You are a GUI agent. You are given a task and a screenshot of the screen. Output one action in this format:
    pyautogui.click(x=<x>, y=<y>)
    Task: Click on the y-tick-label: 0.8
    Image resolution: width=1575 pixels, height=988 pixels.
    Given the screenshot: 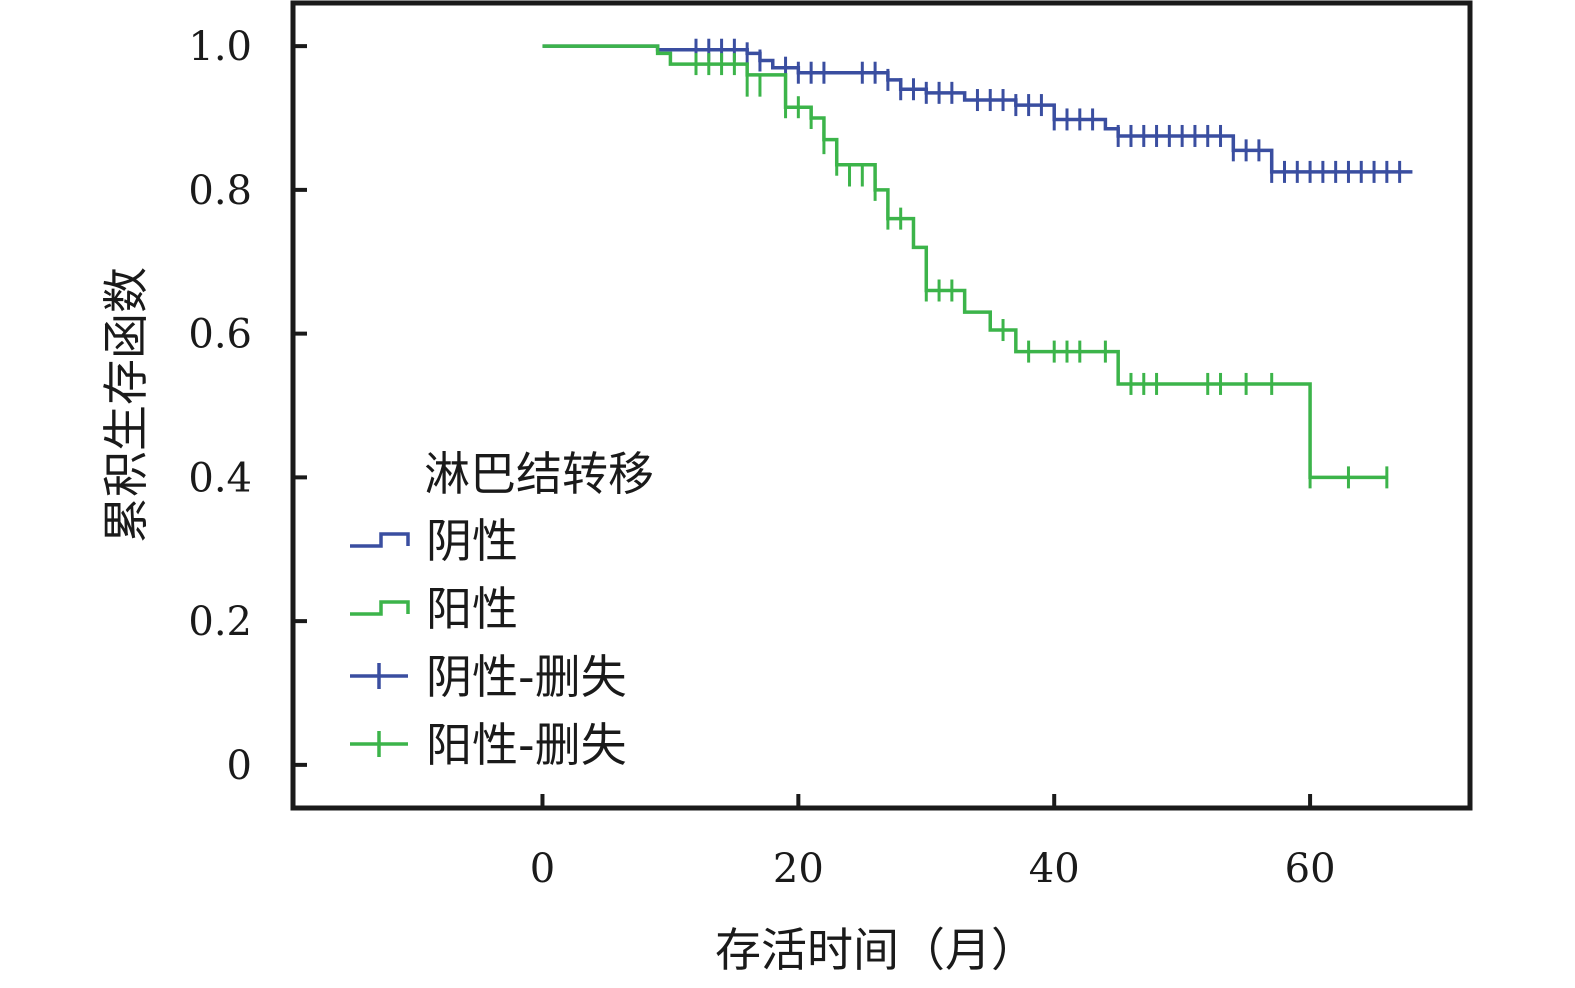 What is the action you would take?
    pyautogui.click(x=220, y=191)
    